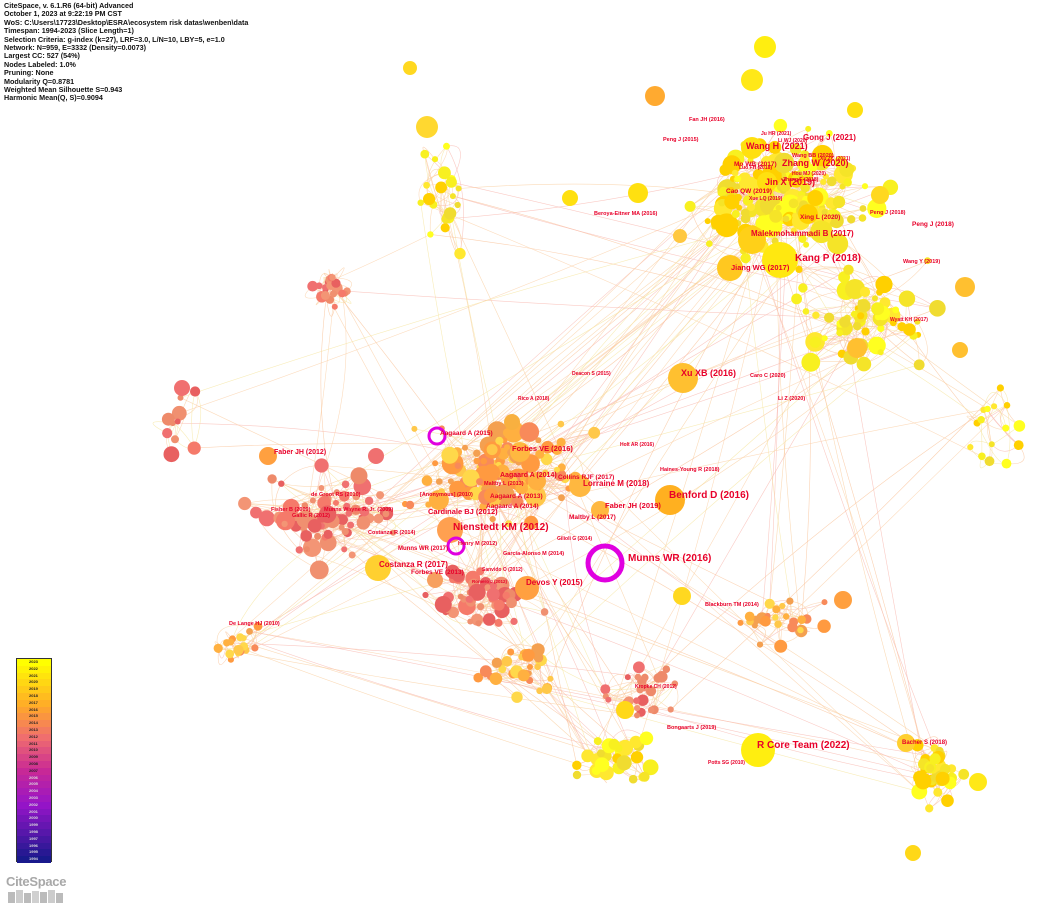 The height and width of the screenshot is (909, 1052). Describe the element at coordinates (437, 436) in the screenshot. I see `citation-burst-ring` at that location.